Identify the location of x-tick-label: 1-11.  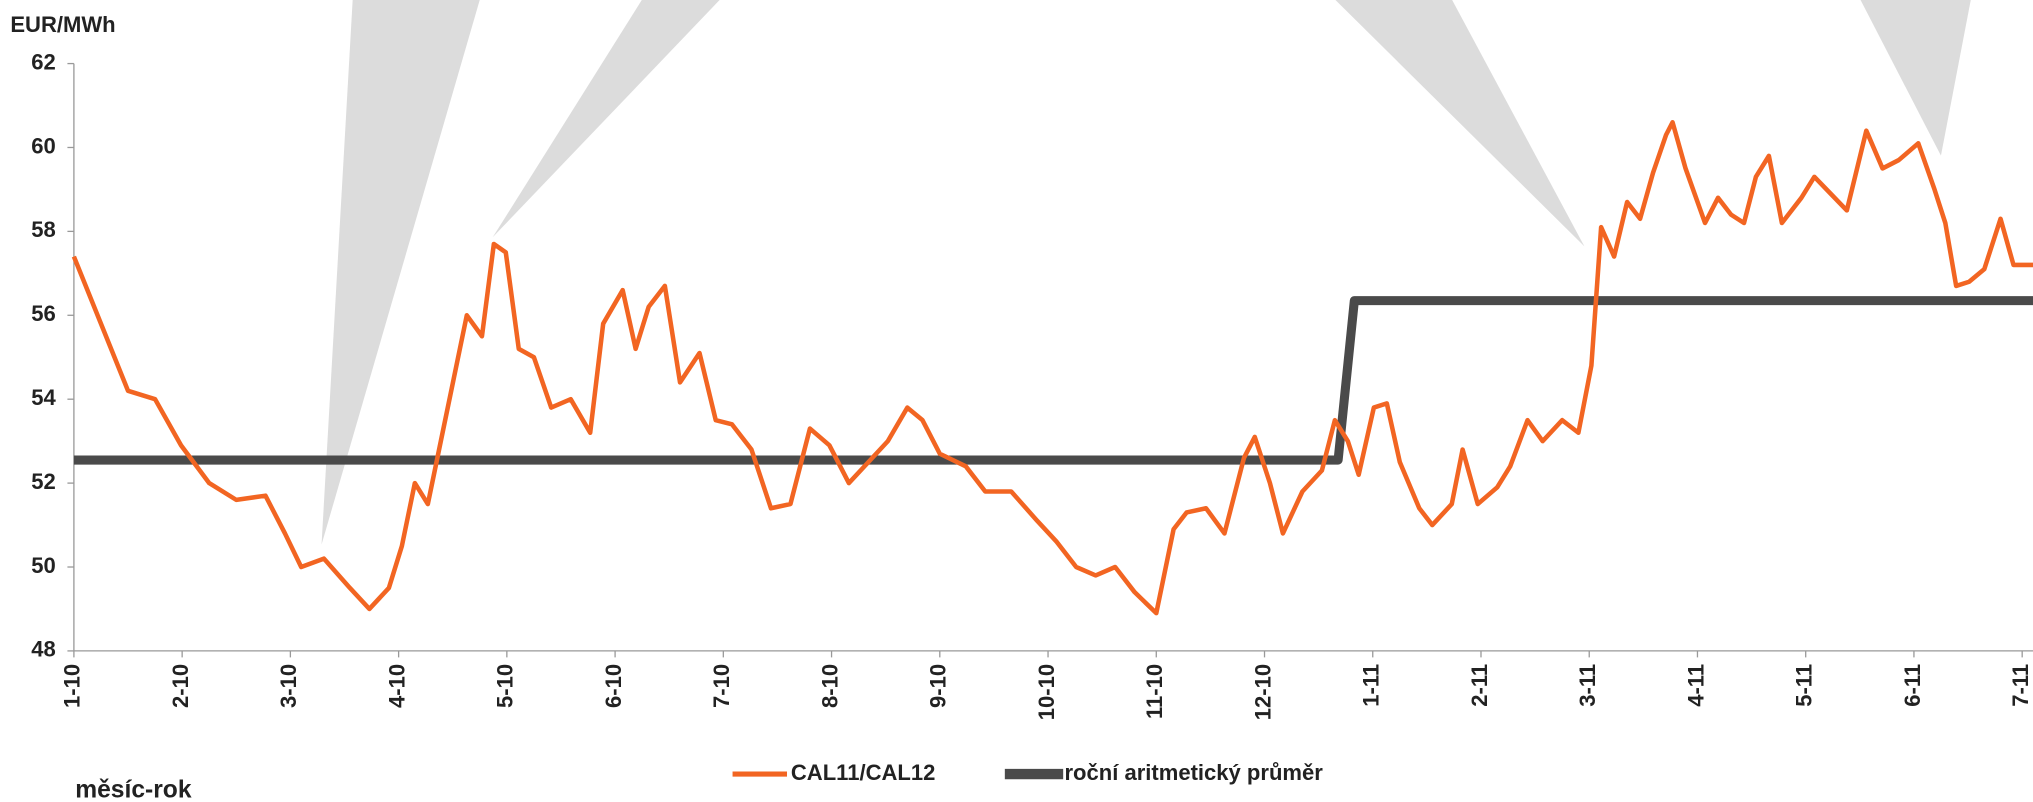
(1371, 685).